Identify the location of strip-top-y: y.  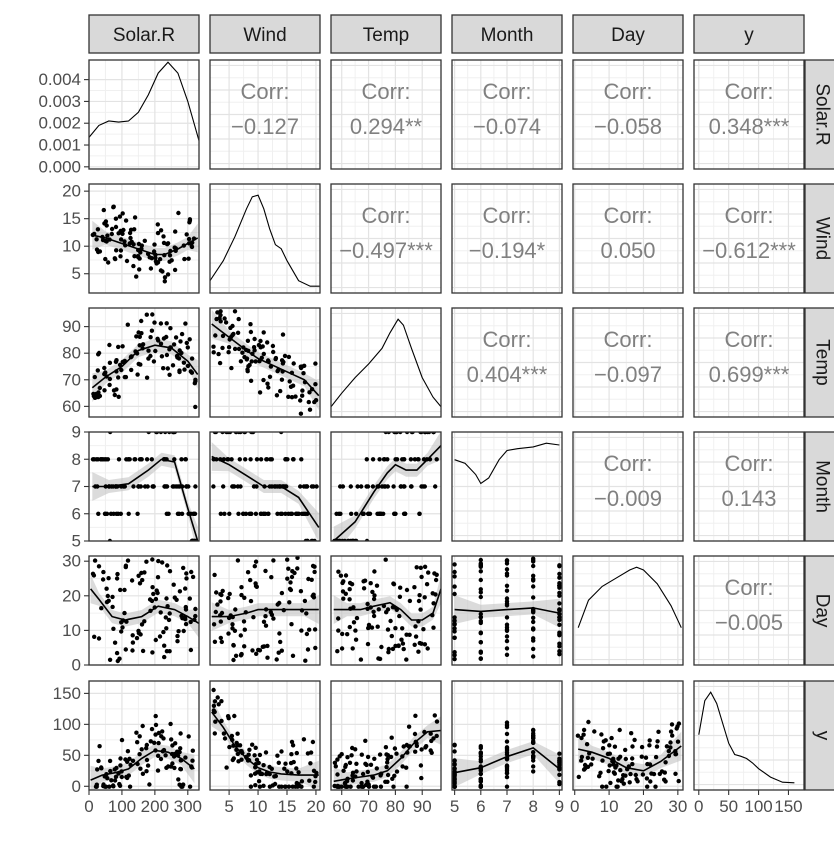
(749, 34).